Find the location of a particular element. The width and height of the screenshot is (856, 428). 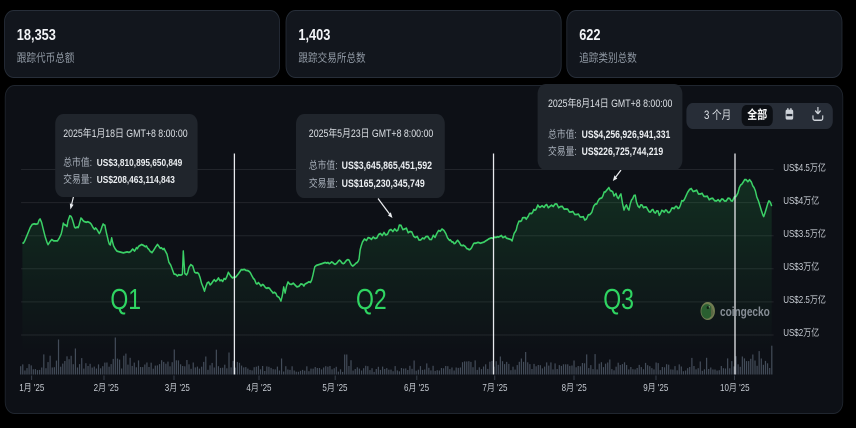

svg-text: 14 is located at coordinates (595, 105).